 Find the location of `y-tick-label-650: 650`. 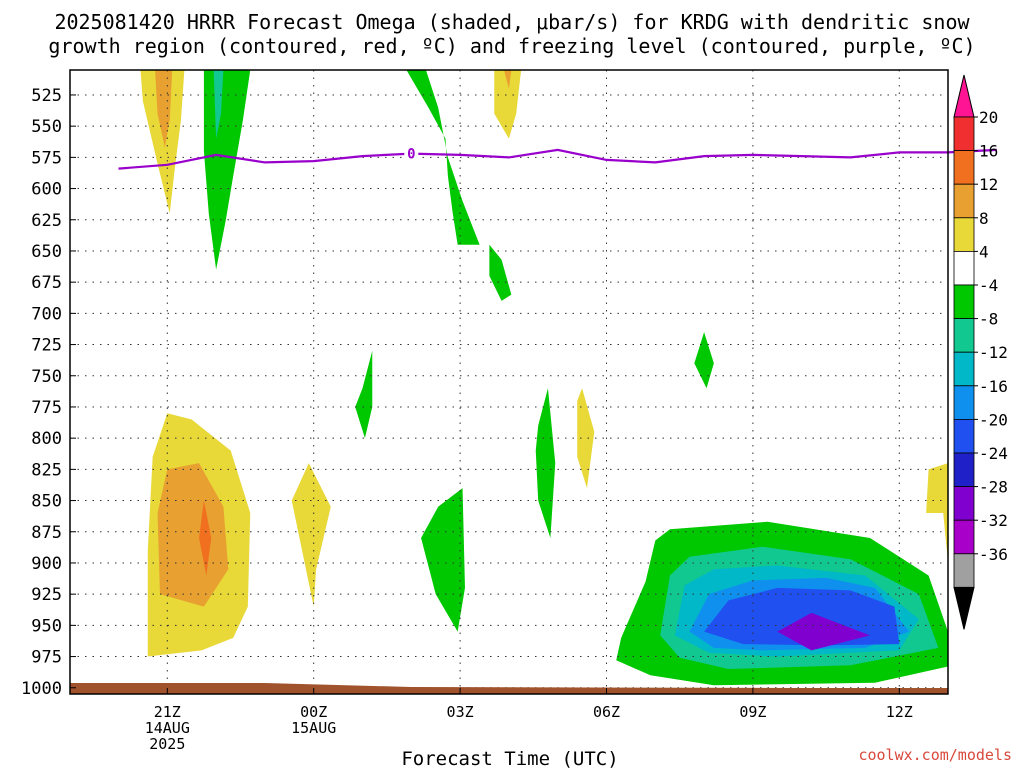

y-tick-label-650: 650 is located at coordinates (46, 252).